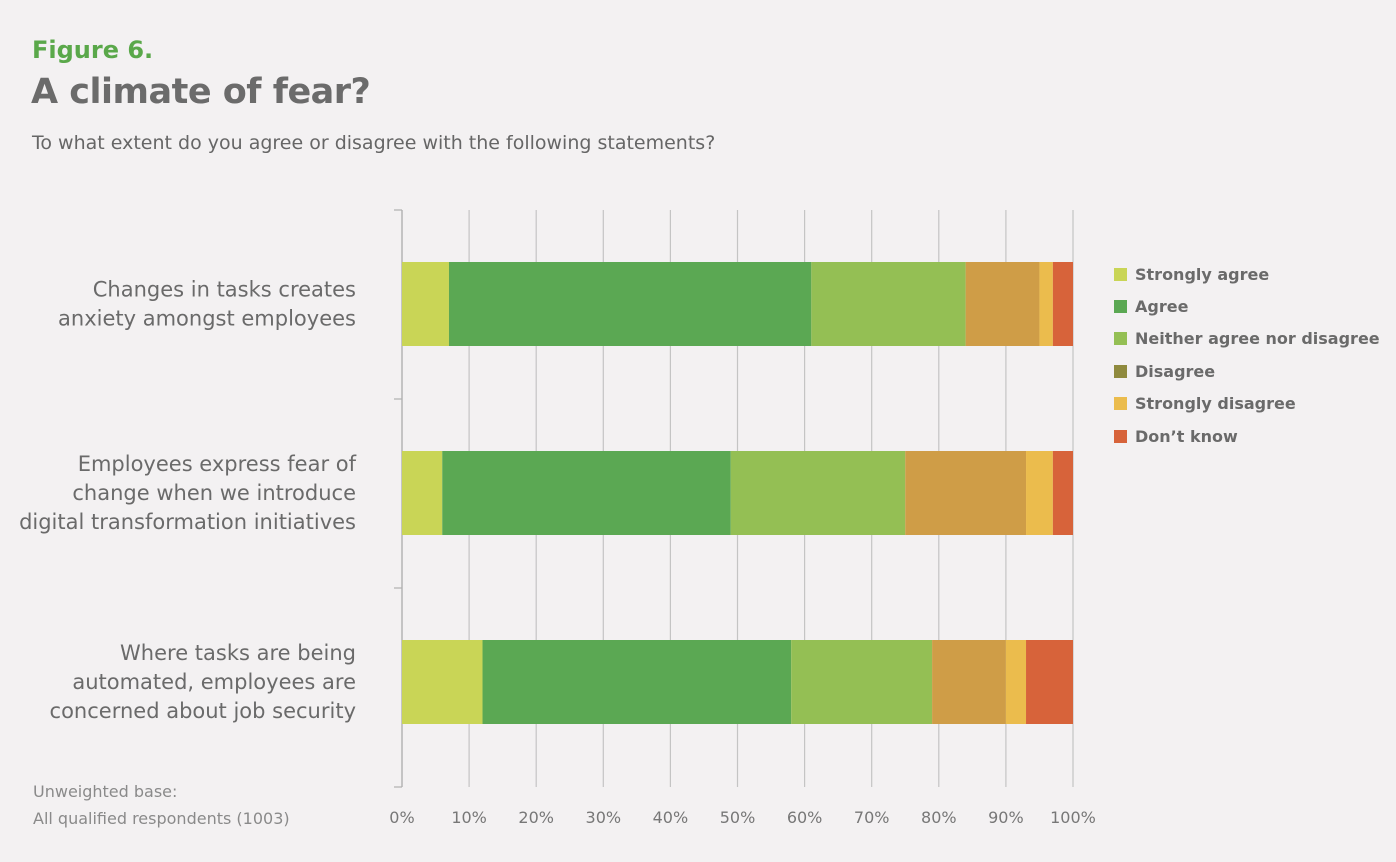  Describe the element at coordinates (1257, 339) in the screenshot. I see `legend-label: Neither agree nor disagree` at that location.